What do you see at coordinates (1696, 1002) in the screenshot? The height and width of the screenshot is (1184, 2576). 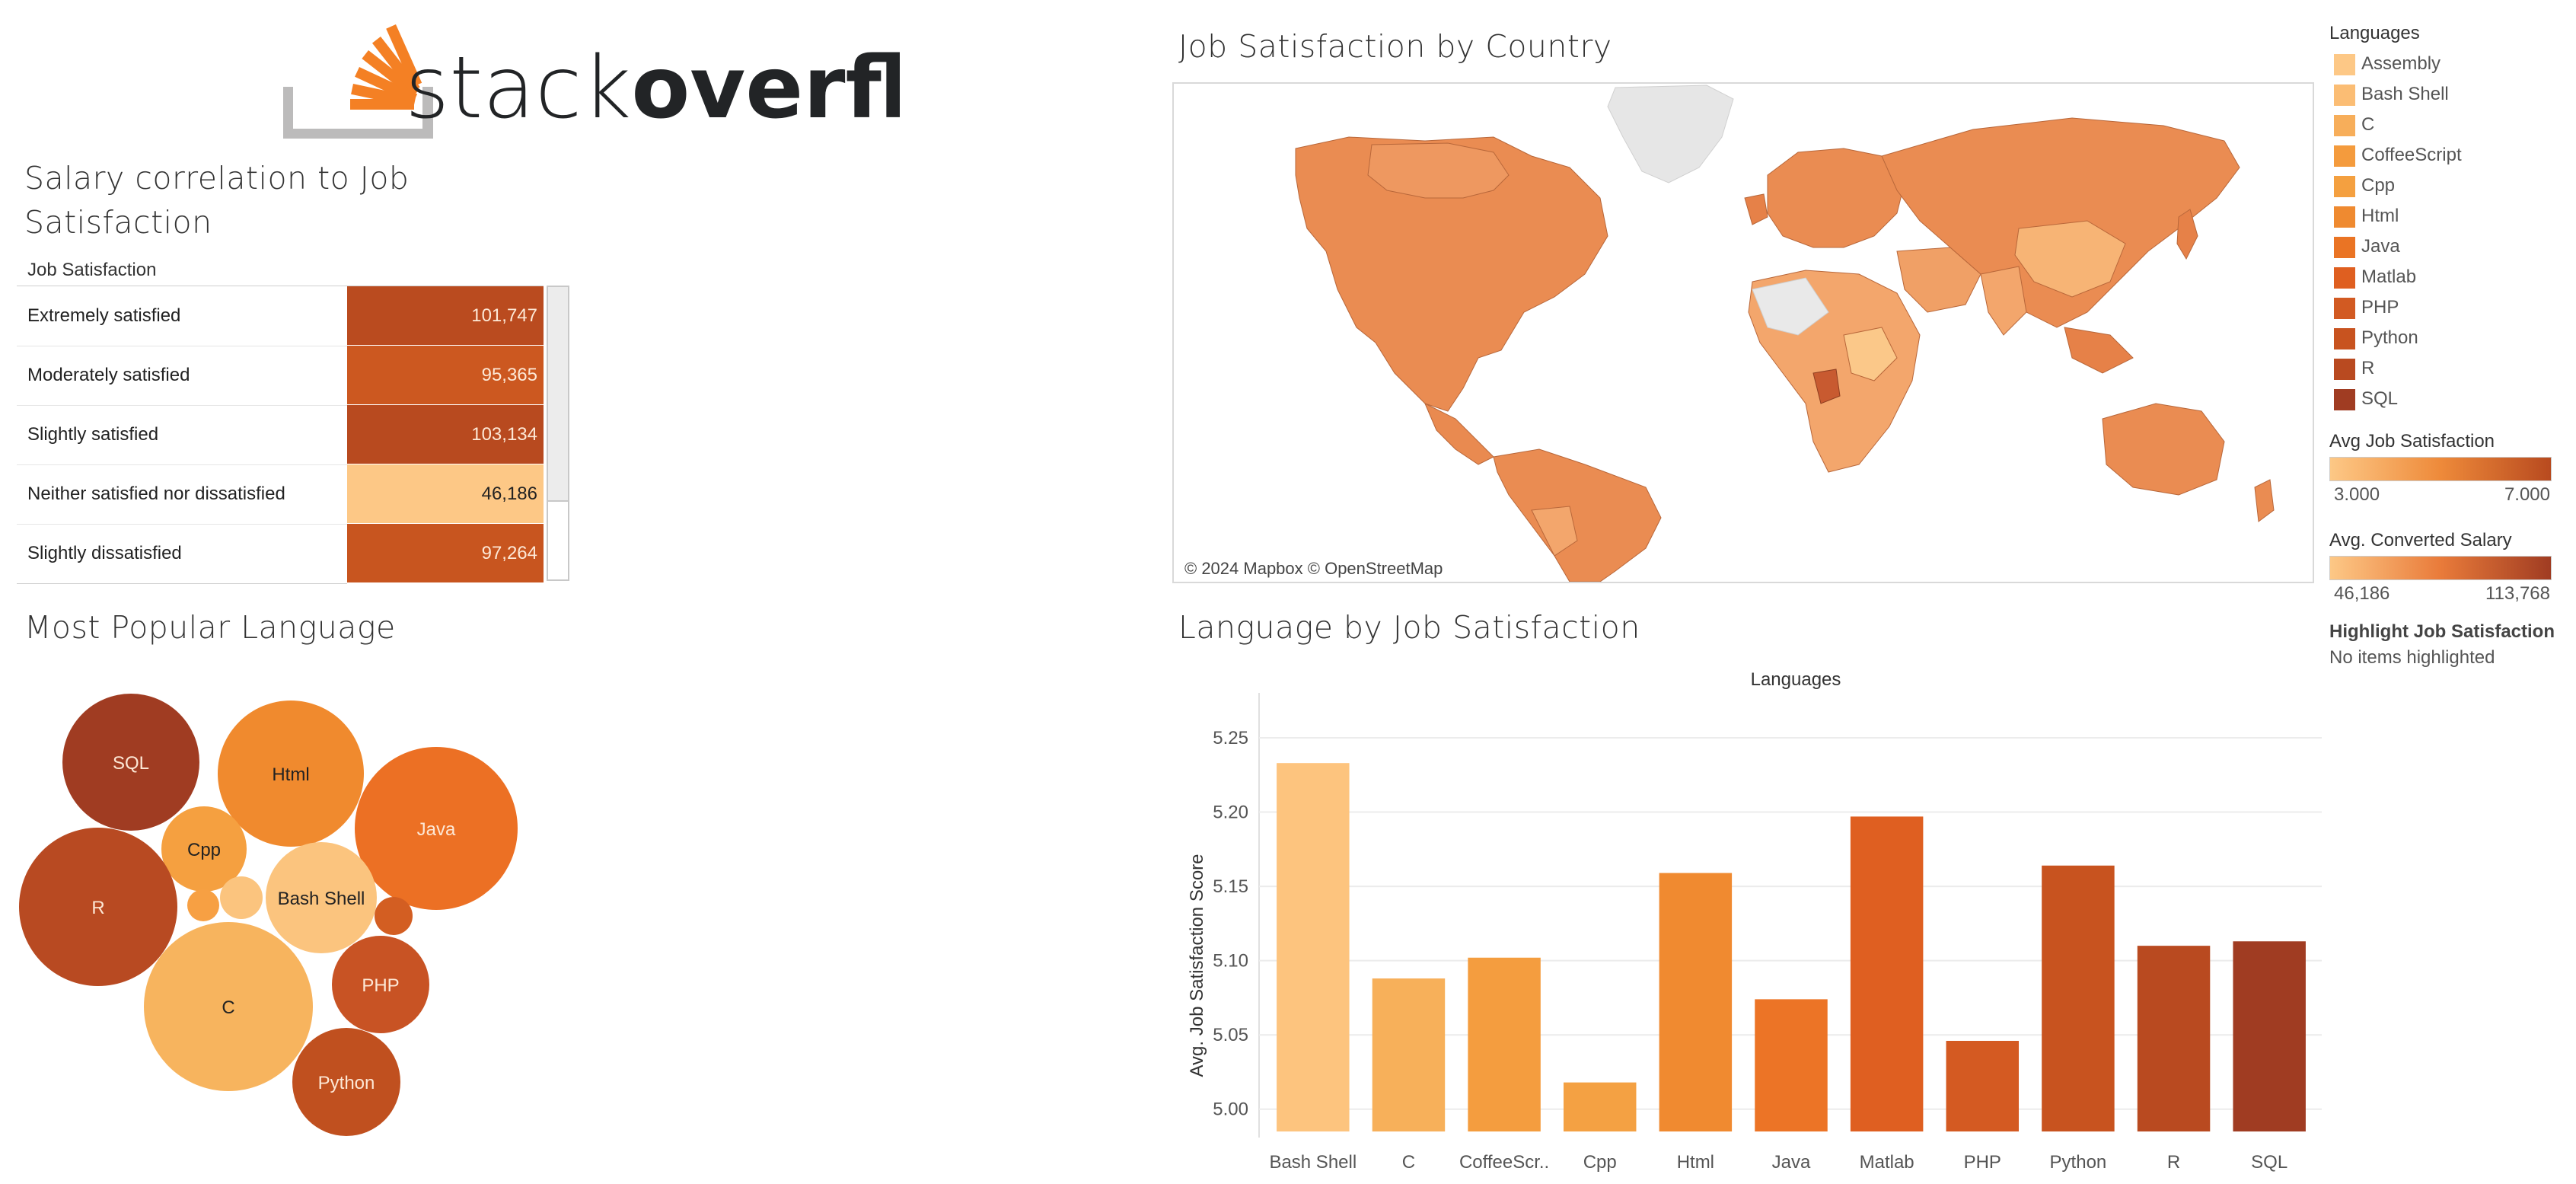 I see `bar-html` at bounding box center [1696, 1002].